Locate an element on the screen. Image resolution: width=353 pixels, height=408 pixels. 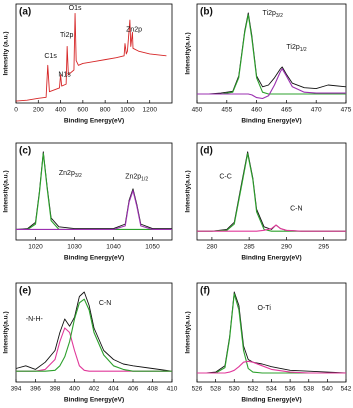
peak-annotation: C-C is located at coordinates (225, 176).